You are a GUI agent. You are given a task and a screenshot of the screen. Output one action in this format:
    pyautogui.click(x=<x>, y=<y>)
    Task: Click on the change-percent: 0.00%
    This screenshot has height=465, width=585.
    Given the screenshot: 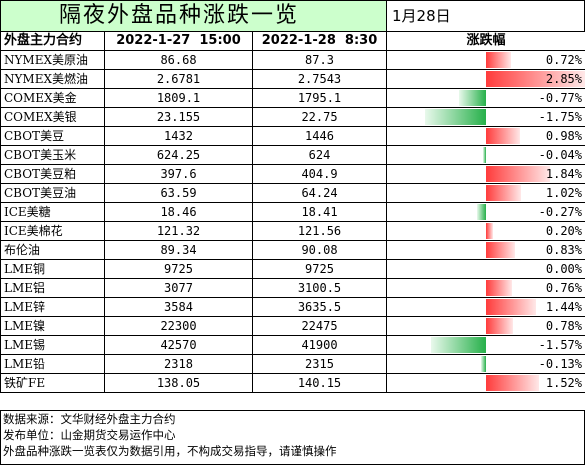 What is the action you would take?
    pyautogui.click(x=563, y=269)
    